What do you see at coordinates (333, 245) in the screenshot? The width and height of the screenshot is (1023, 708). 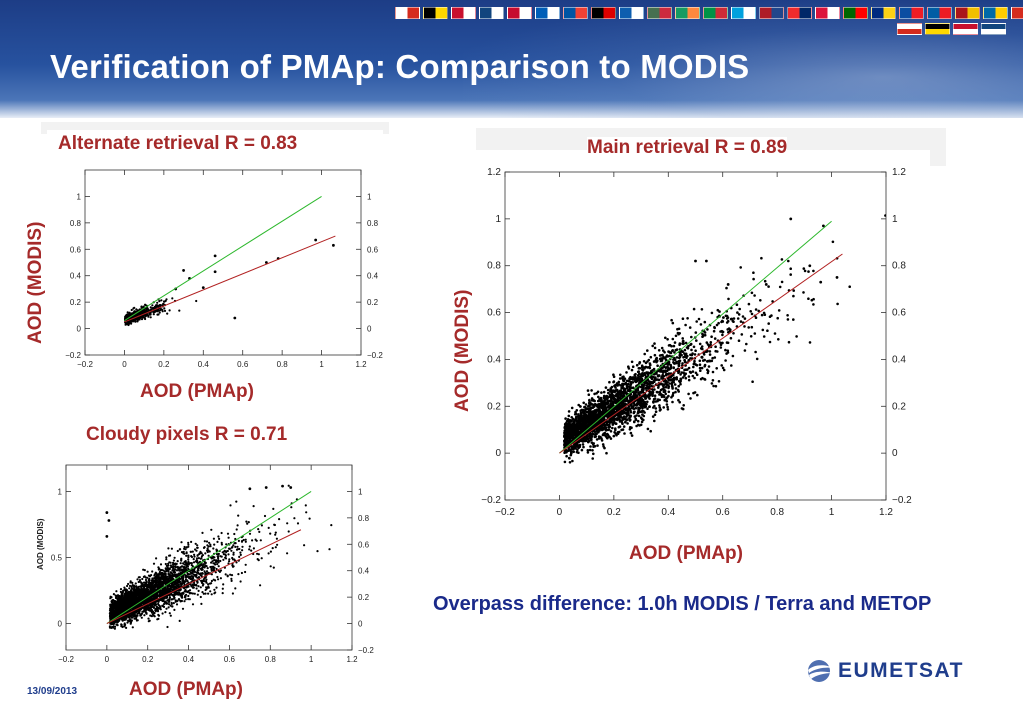 I see `outlier-point` at bounding box center [333, 245].